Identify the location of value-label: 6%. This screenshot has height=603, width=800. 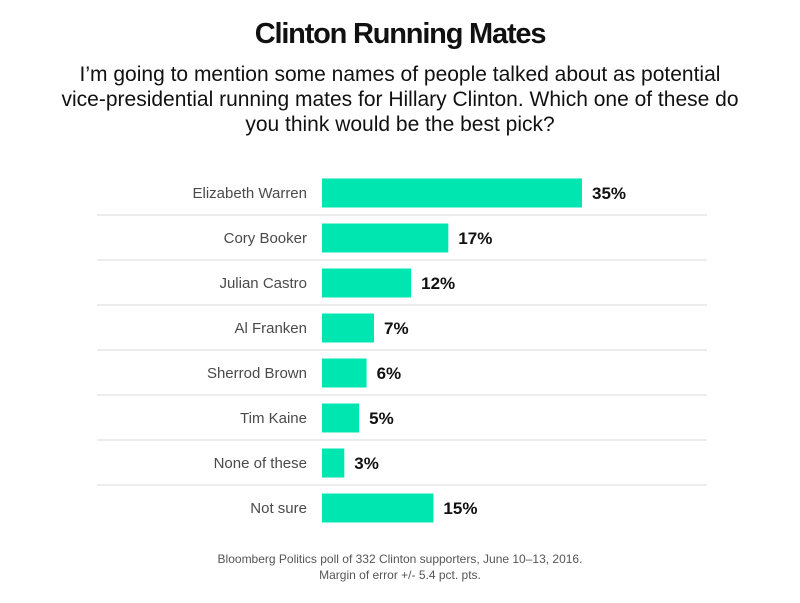
(389, 373).